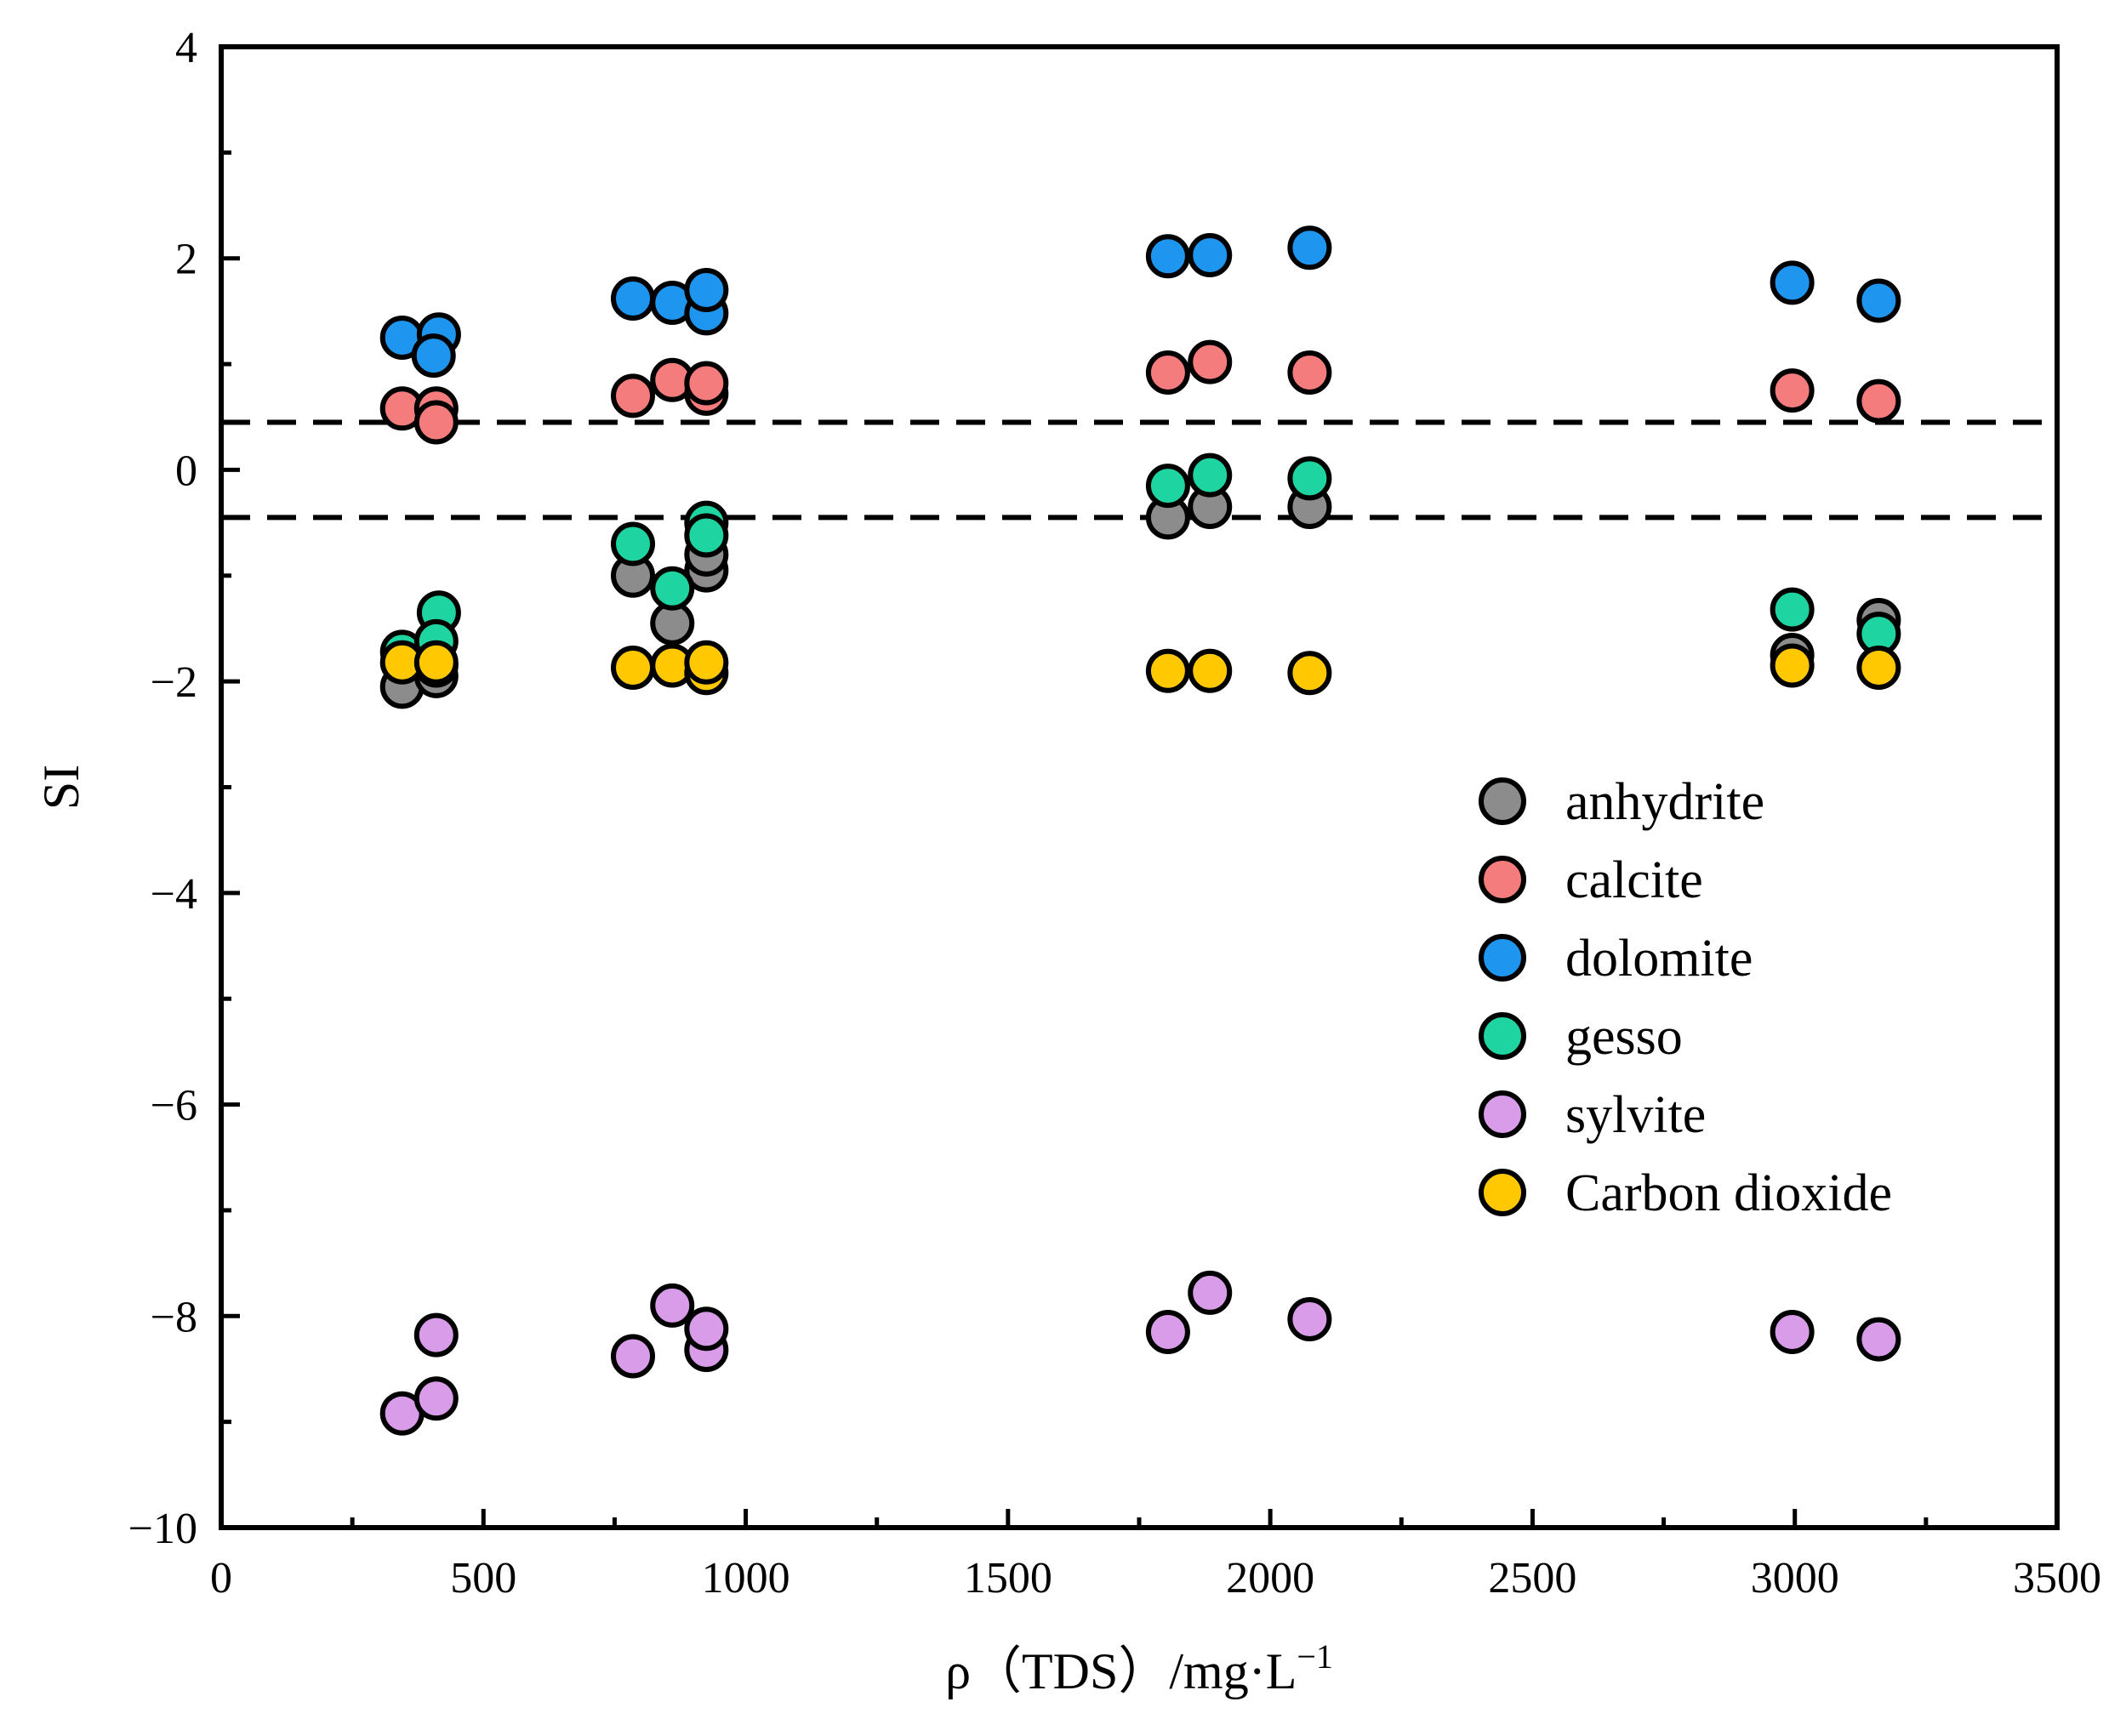  Describe the element at coordinates (1502, 1192) in the screenshot. I see `legend-marker-carbon-dioxide` at that location.